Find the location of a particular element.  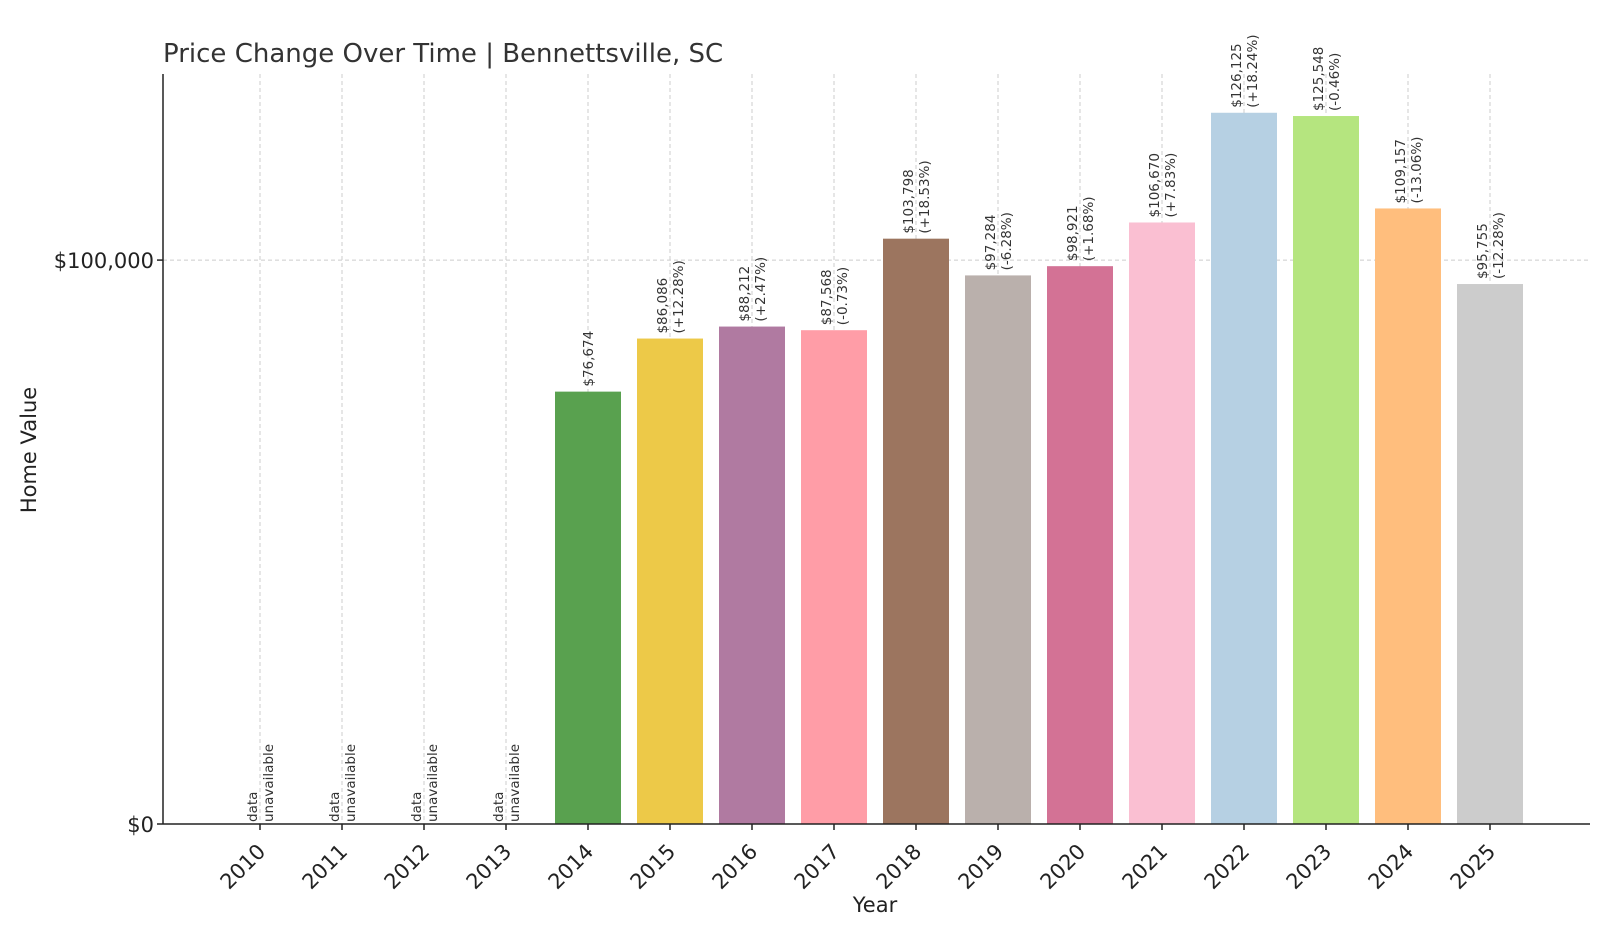

bar-2015 is located at coordinates (670, 581).